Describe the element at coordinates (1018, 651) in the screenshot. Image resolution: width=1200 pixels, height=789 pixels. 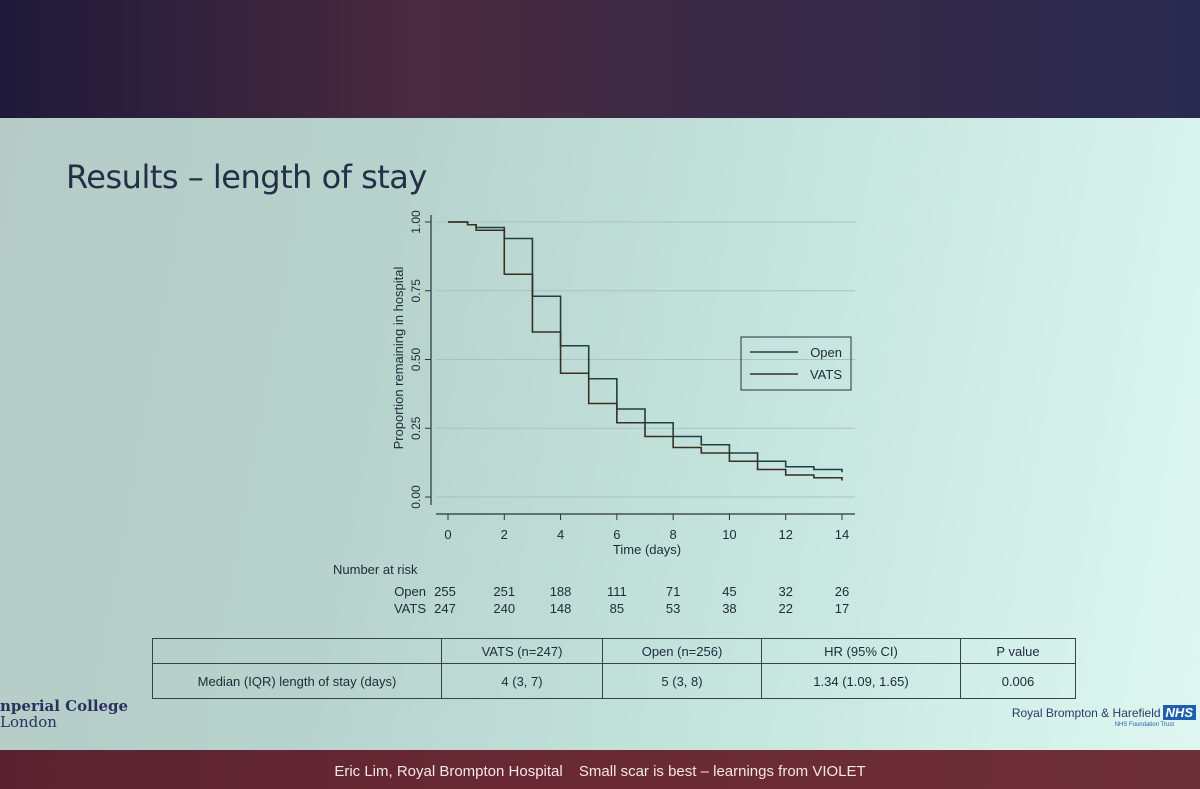
I see `results-header-pvalue: P value` at that location.